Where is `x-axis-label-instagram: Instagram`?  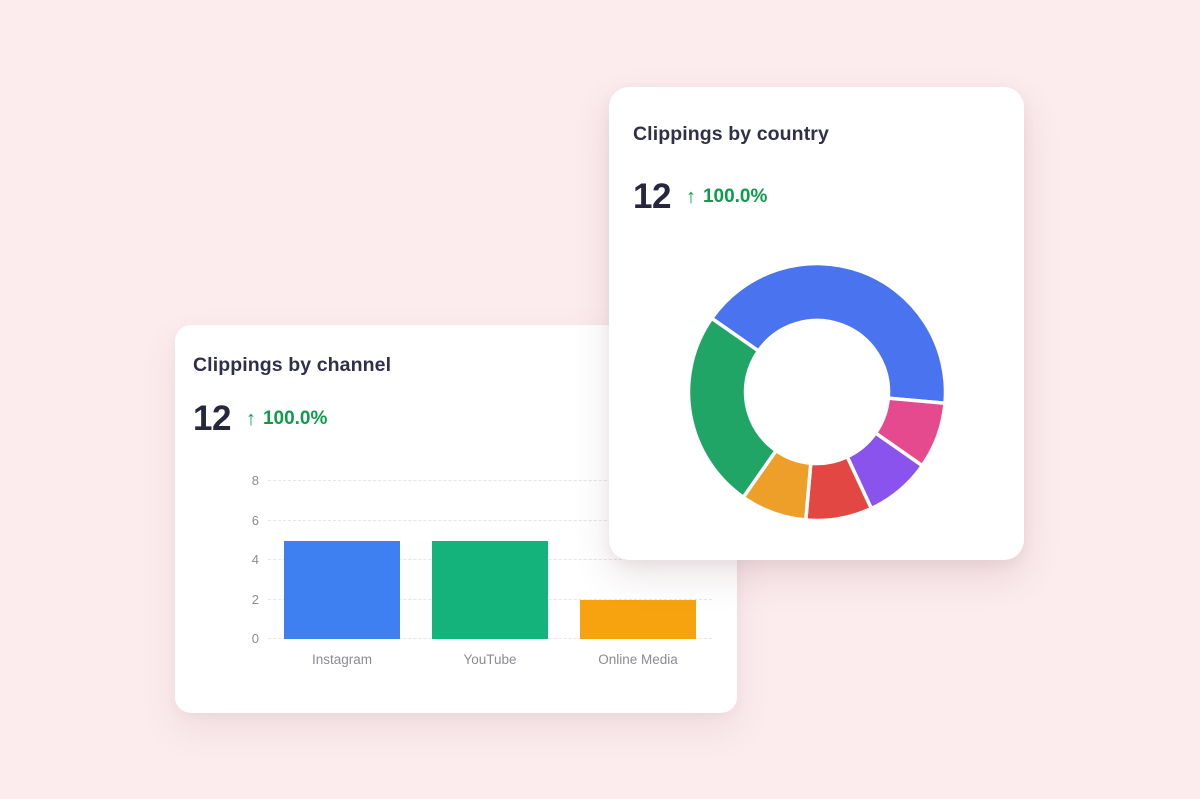 x-axis-label-instagram: Instagram is located at coordinates (342, 659).